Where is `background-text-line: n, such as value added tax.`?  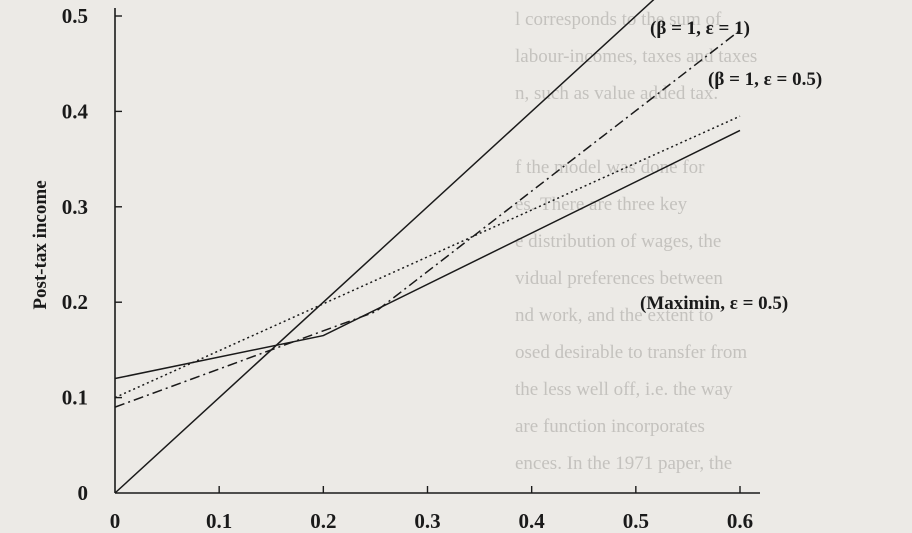
background-text-line: n, such as value added tax. is located at coordinates (617, 93).